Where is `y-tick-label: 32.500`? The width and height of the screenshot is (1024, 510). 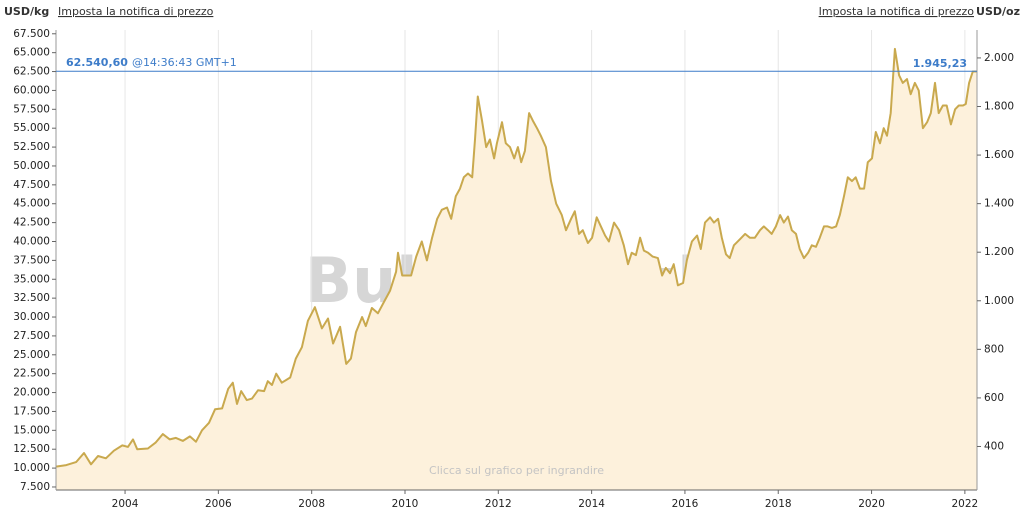
y-tick-label: 32.500 is located at coordinates (31, 298).